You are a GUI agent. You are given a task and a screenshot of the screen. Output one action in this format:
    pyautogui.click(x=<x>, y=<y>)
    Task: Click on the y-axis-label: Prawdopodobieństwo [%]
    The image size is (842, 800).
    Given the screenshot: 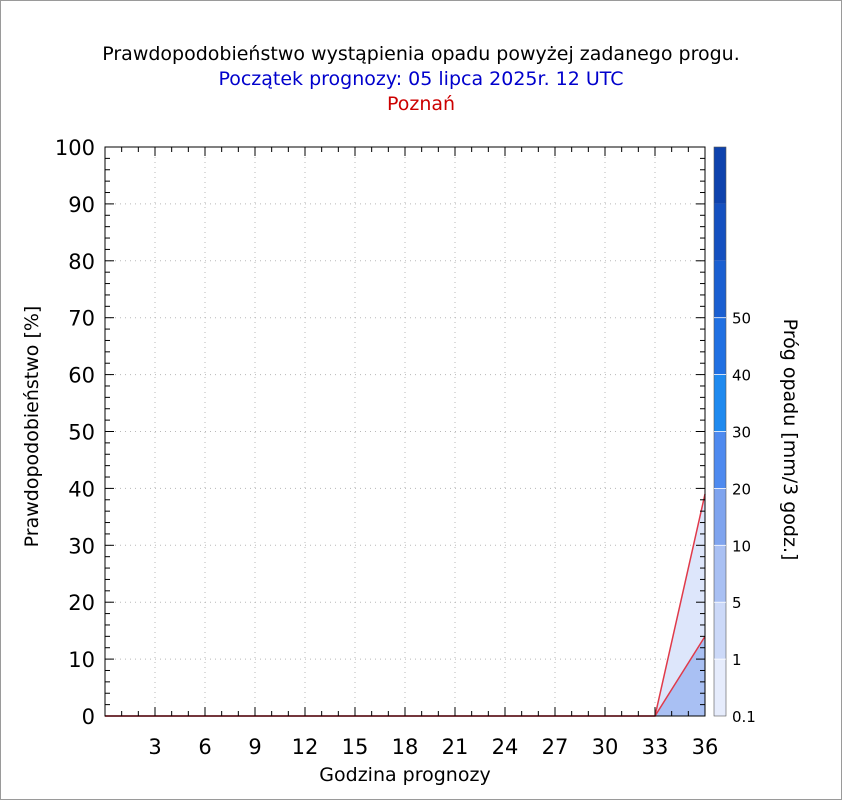 What is the action you would take?
    pyautogui.click(x=32, y=427)
    